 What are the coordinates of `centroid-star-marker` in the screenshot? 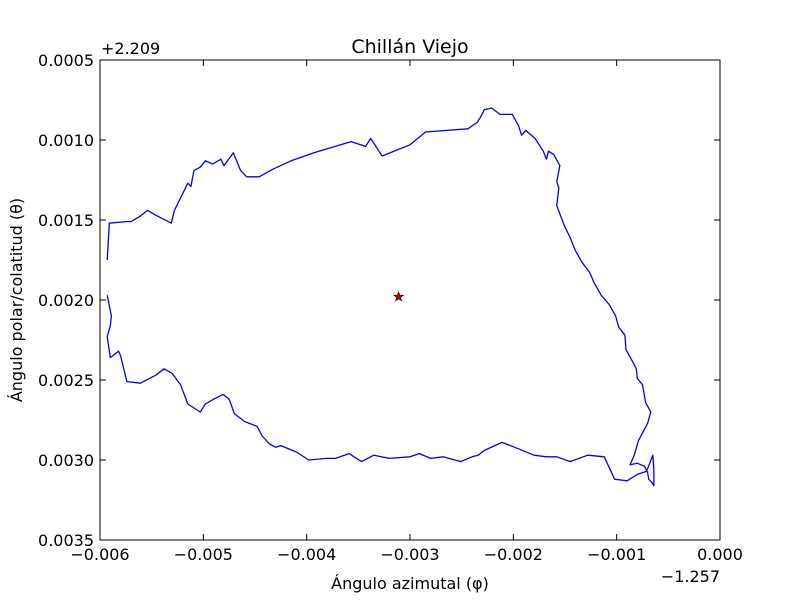 It's located at (399, 296).